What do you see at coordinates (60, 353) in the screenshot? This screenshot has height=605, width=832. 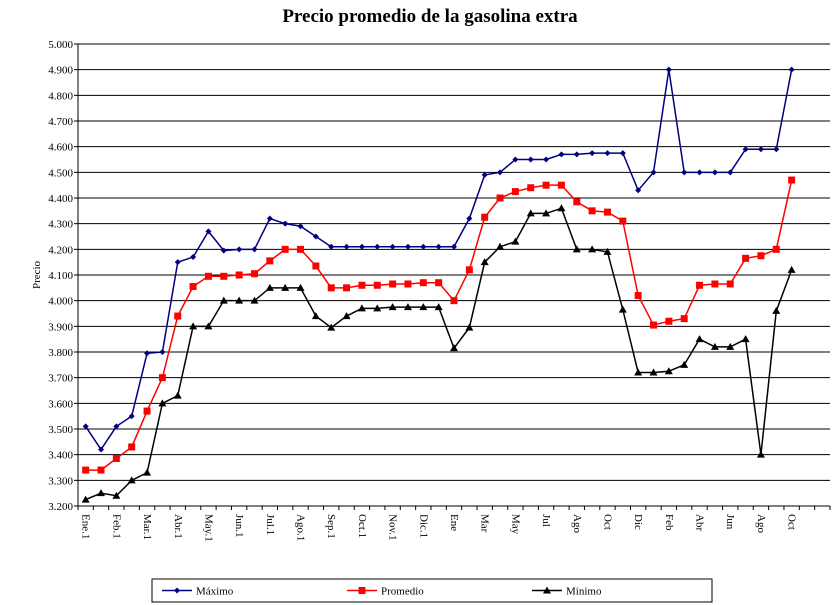 I see `y-tick-label: 3.800` at bounding box center [60, 353].